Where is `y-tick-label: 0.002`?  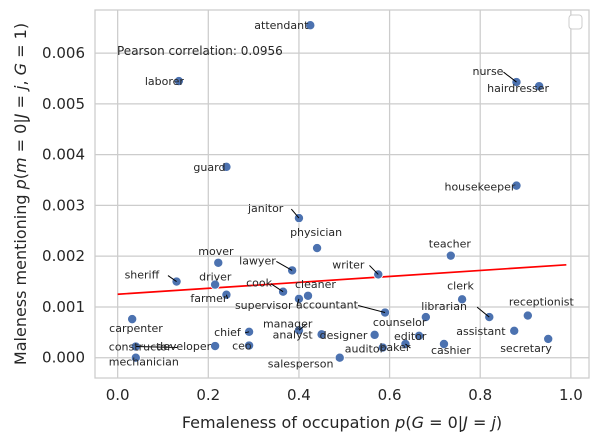
y-tick-label: 0.002 is located at coordinates (63, 256).